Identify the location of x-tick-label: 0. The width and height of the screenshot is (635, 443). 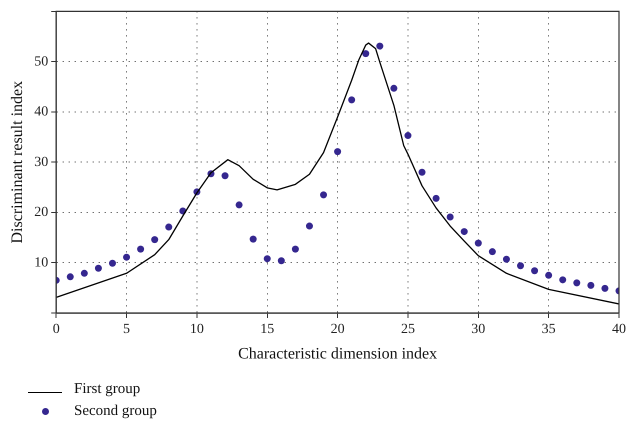
(56, 330).